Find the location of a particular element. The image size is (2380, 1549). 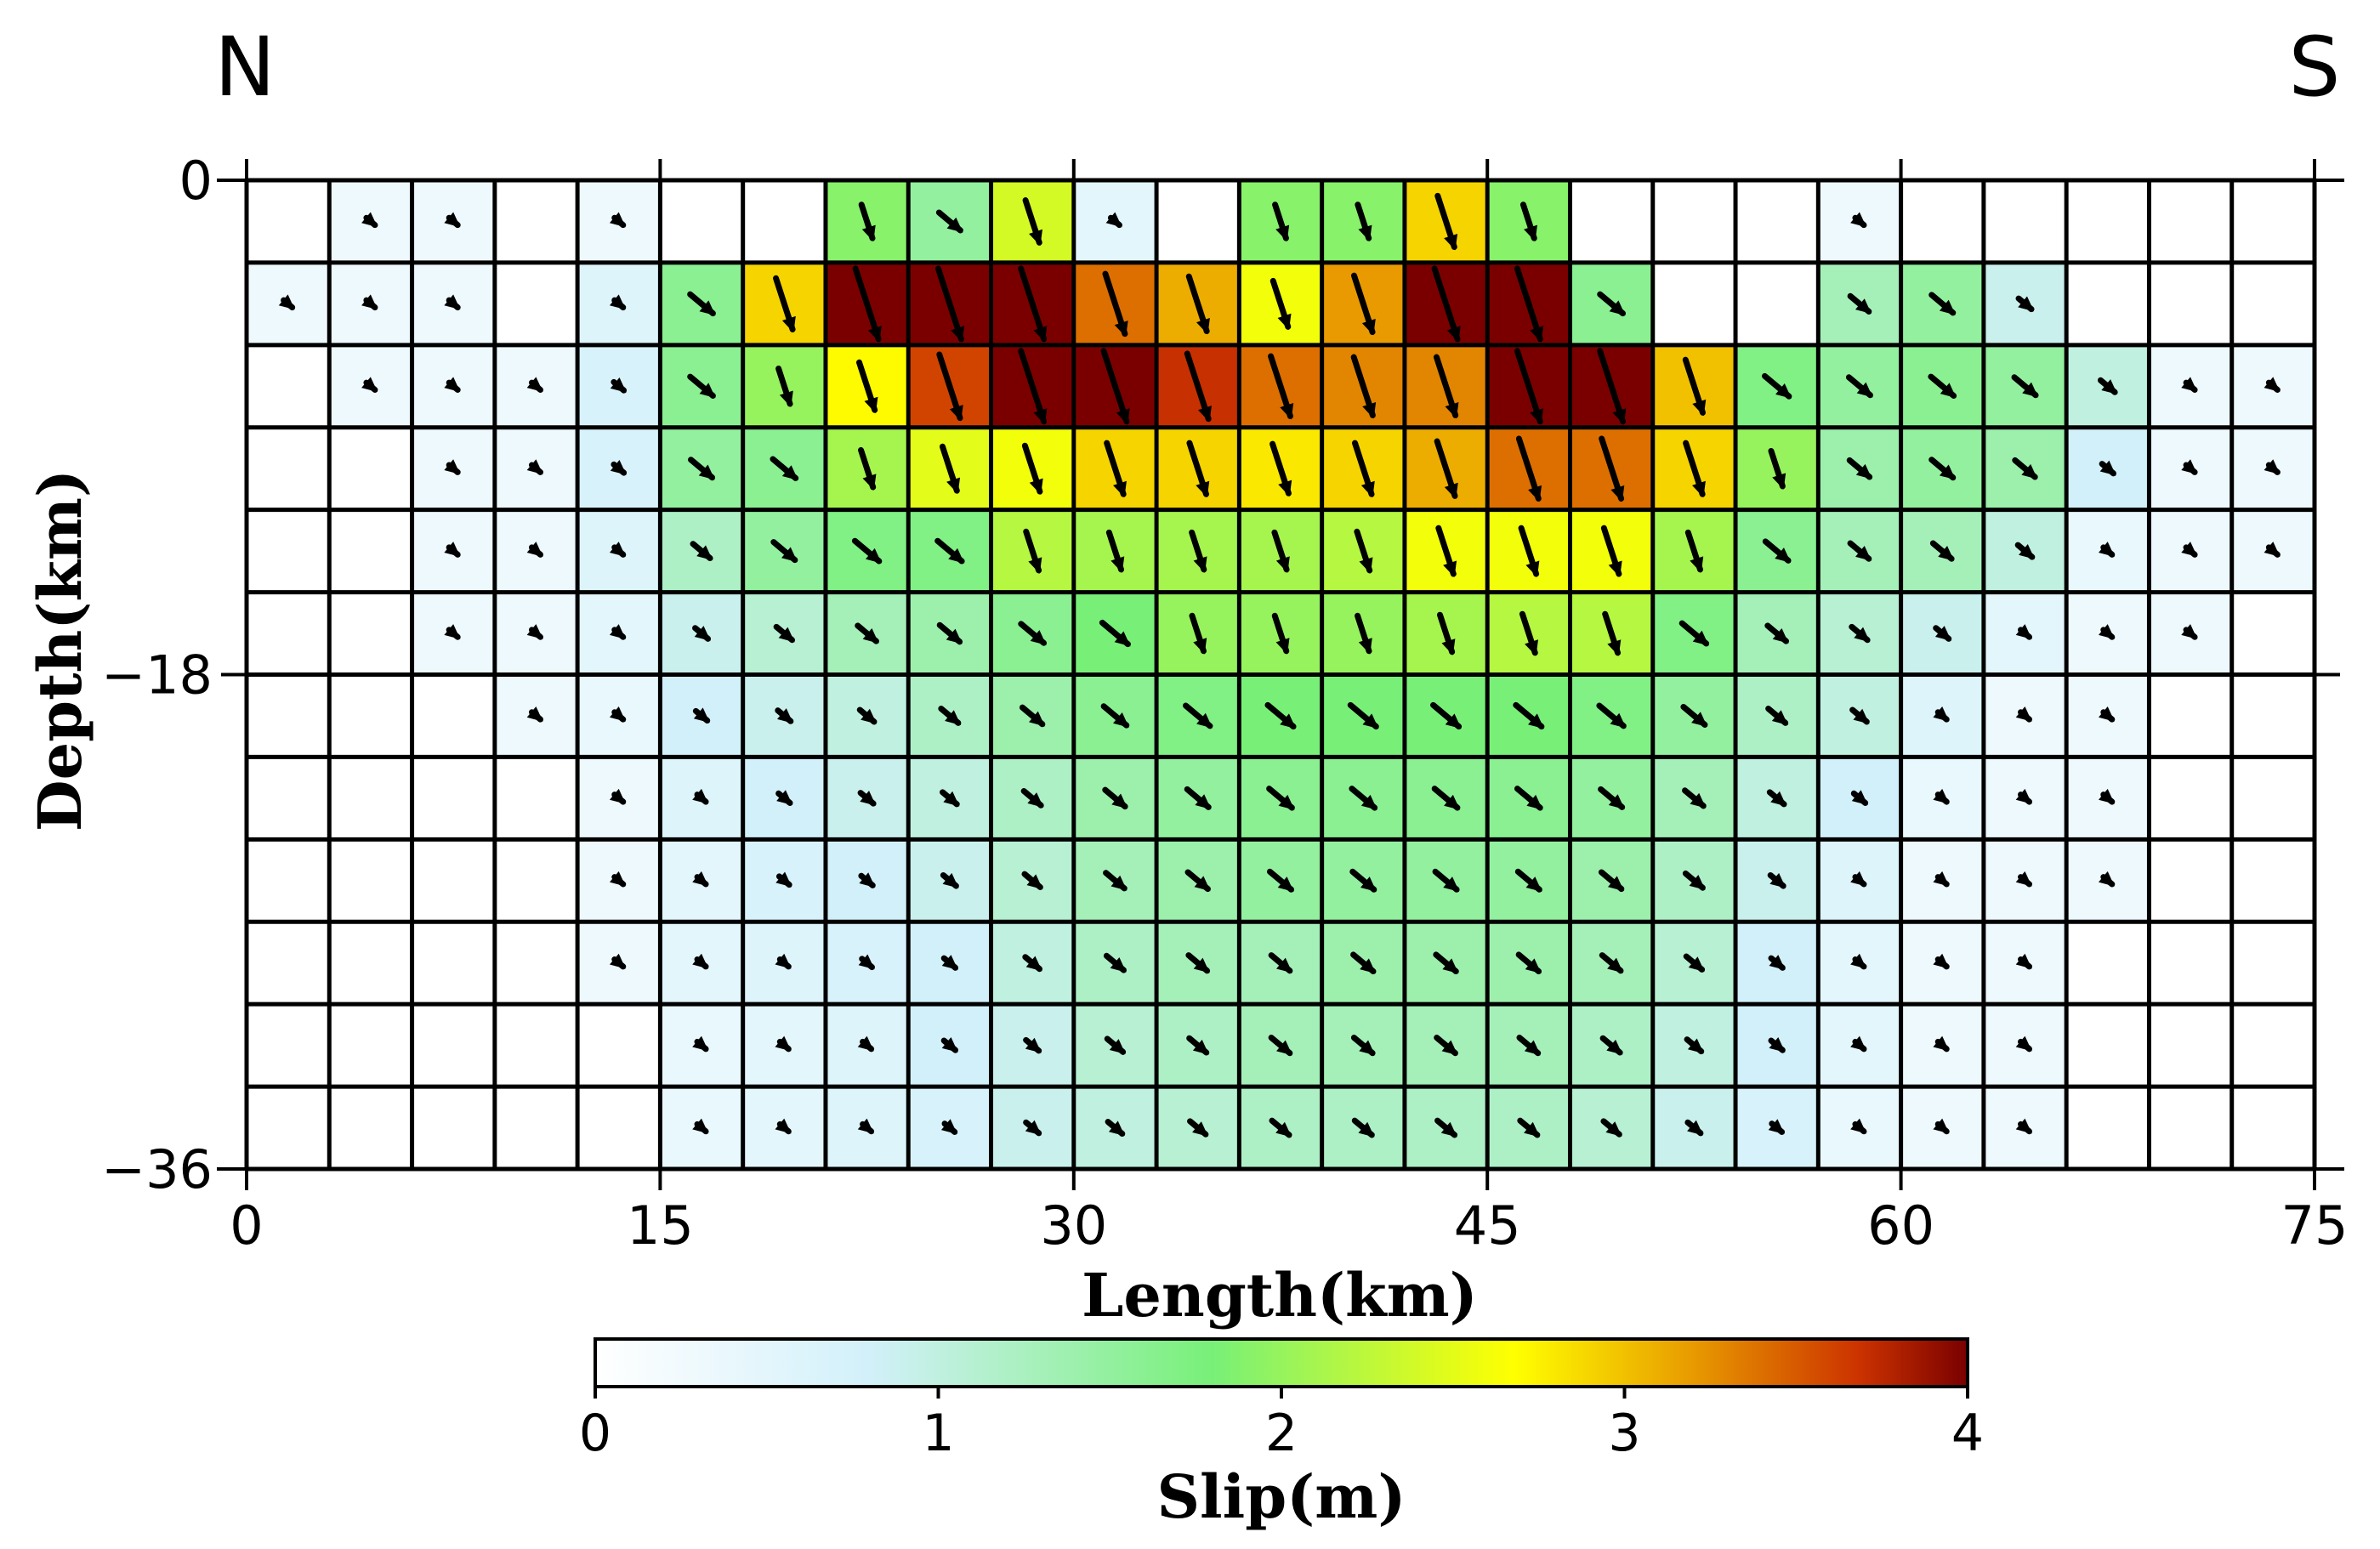

colorbar-tick-label: 0 is located at coordinates (595, 1433).